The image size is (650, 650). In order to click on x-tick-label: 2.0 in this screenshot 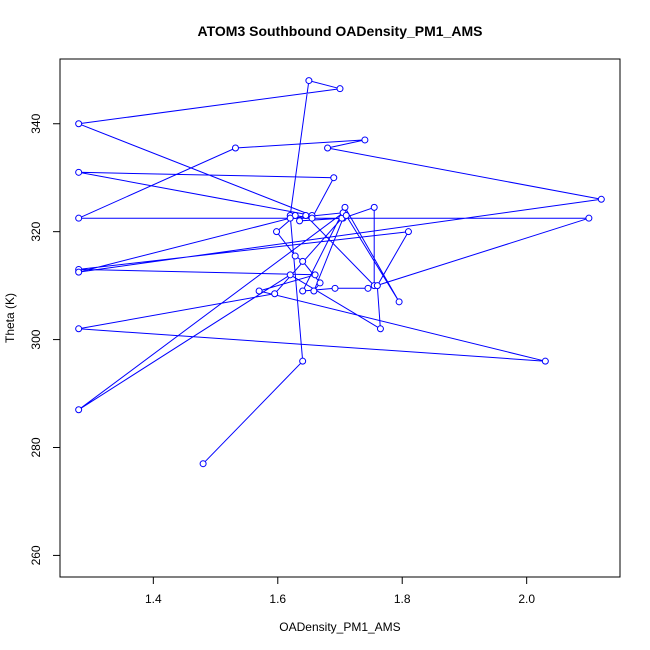, I will do `click(526, 599)`.